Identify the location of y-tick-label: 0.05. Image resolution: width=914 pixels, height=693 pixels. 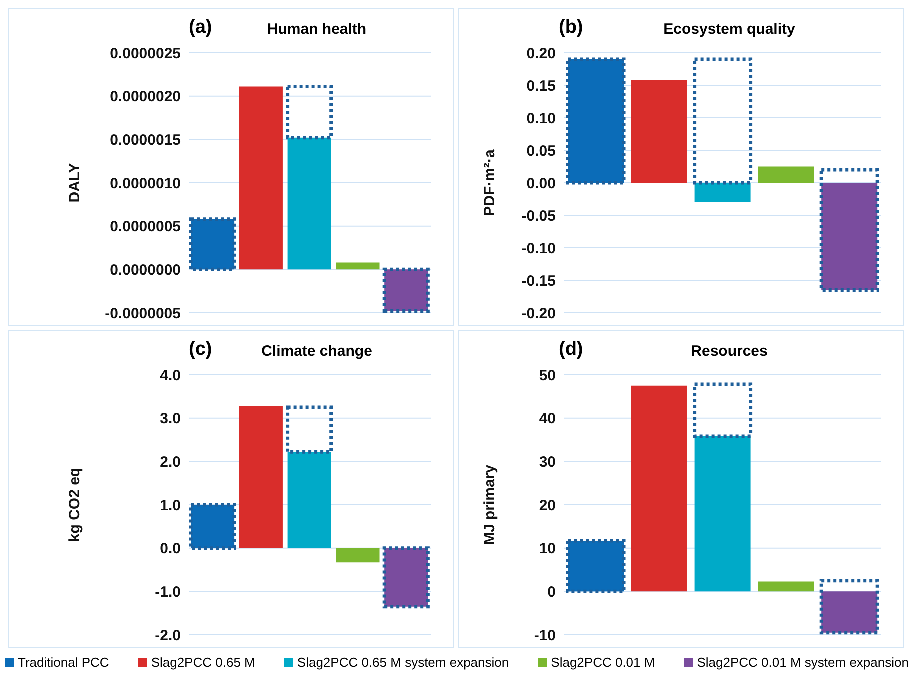
(541, 151).